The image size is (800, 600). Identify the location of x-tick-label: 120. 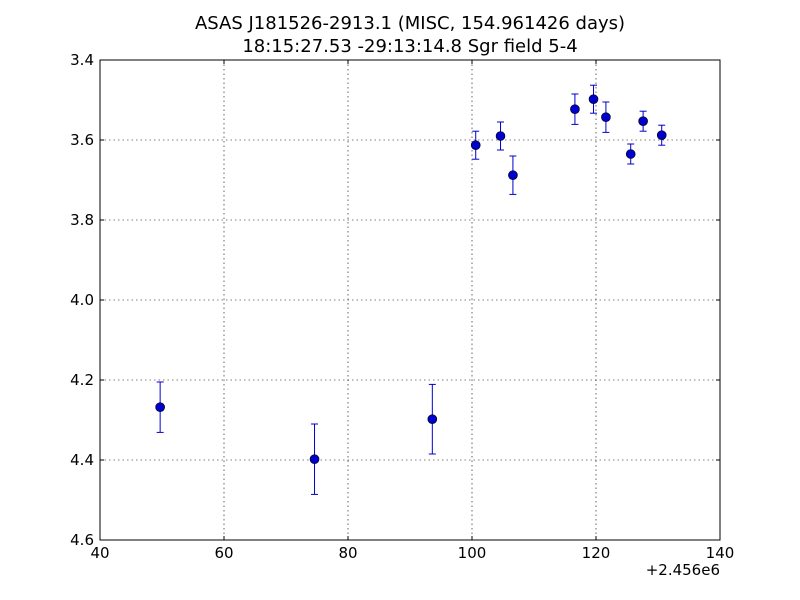
(596, 553).